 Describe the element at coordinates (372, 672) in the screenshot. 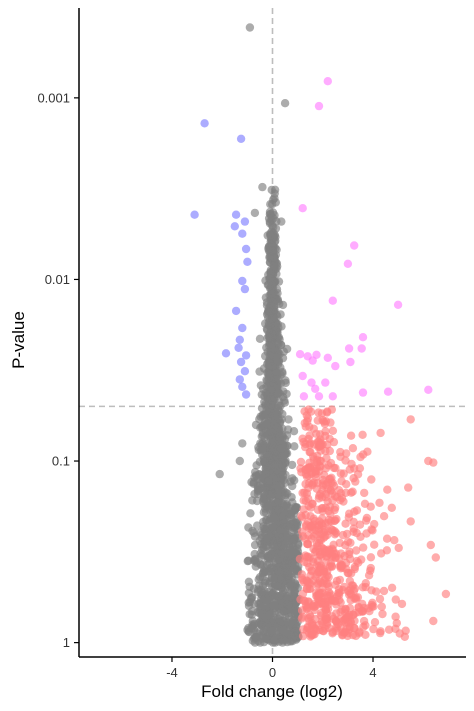

I see `x-tick-label: 4` at that location.